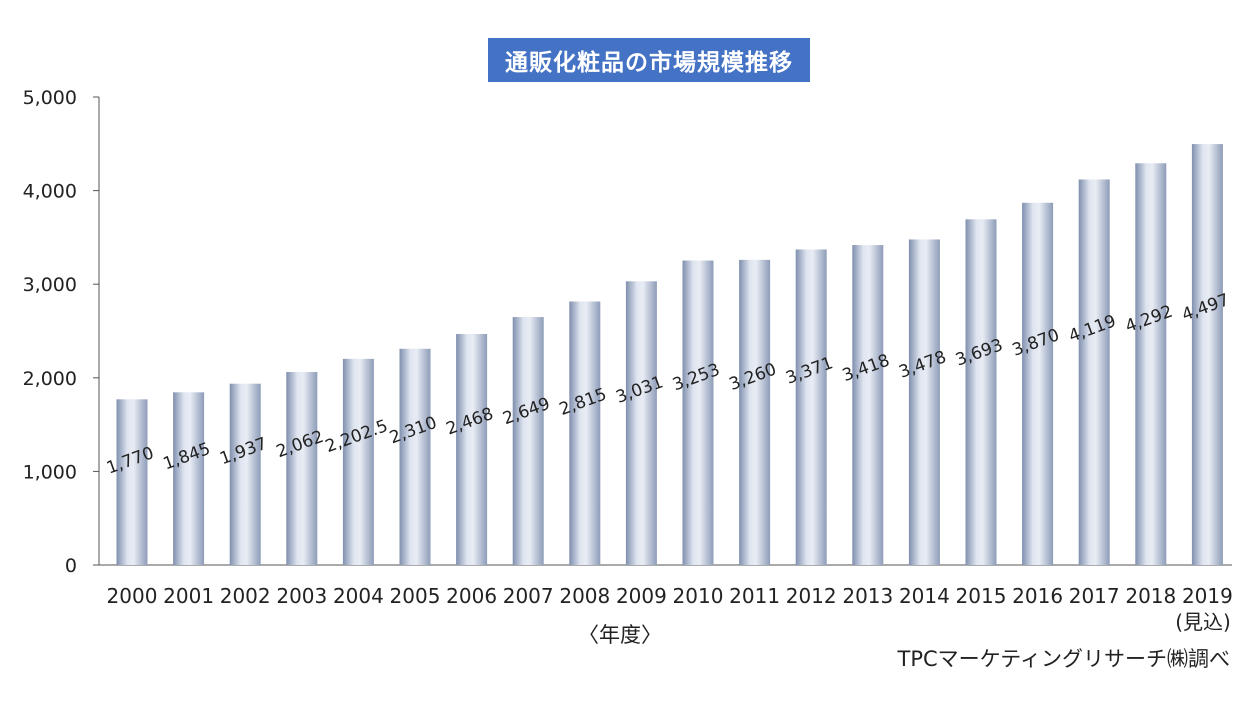 The height and width of the screenshot is (702, 1248). Describe the element at coordinates (1063, 659) in the screenshot. I see `source-note: TPCマーケティングリサーチ㈱調べ` at that location.